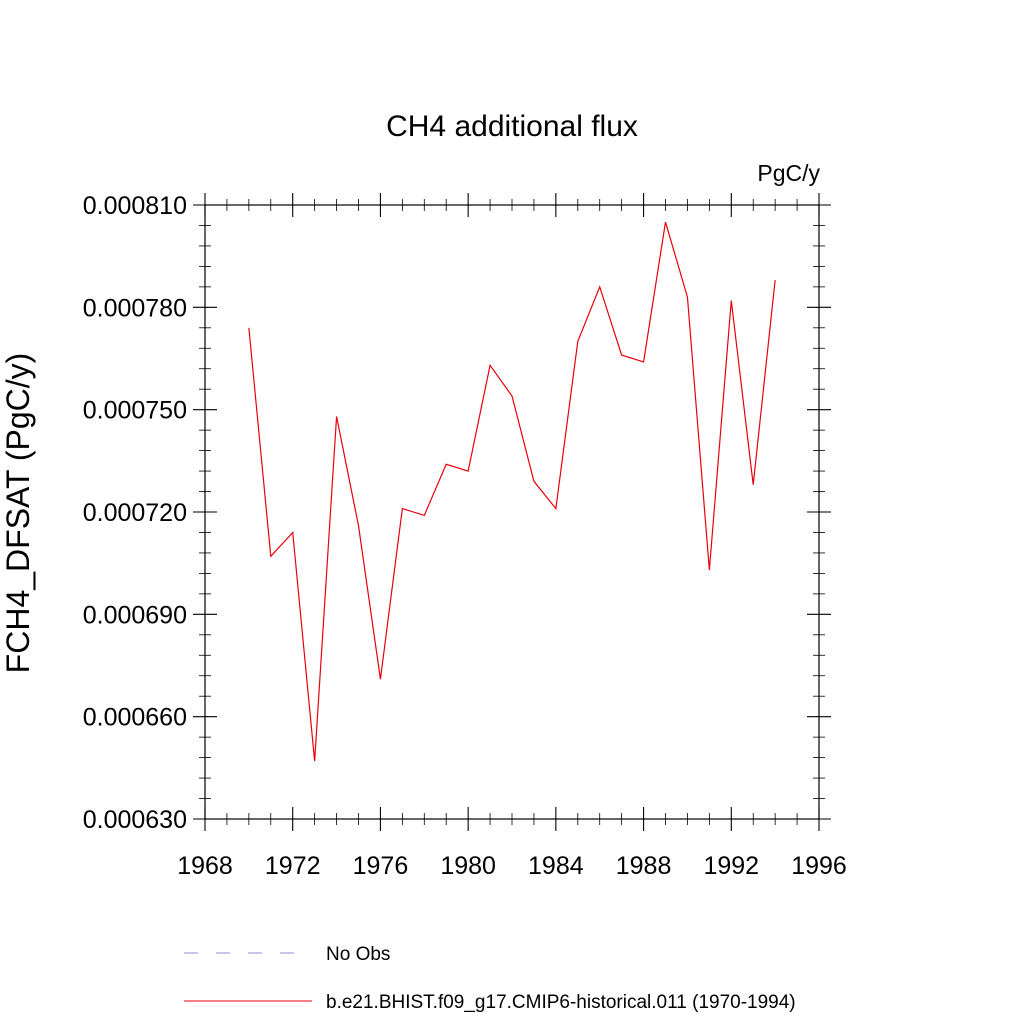 This screenshot has width=1024, height=1029. What do you see at coordinates (135, 718) in the screenshot?
I see `y-tick-label: 0.000660` at bounding box center [135, 718].